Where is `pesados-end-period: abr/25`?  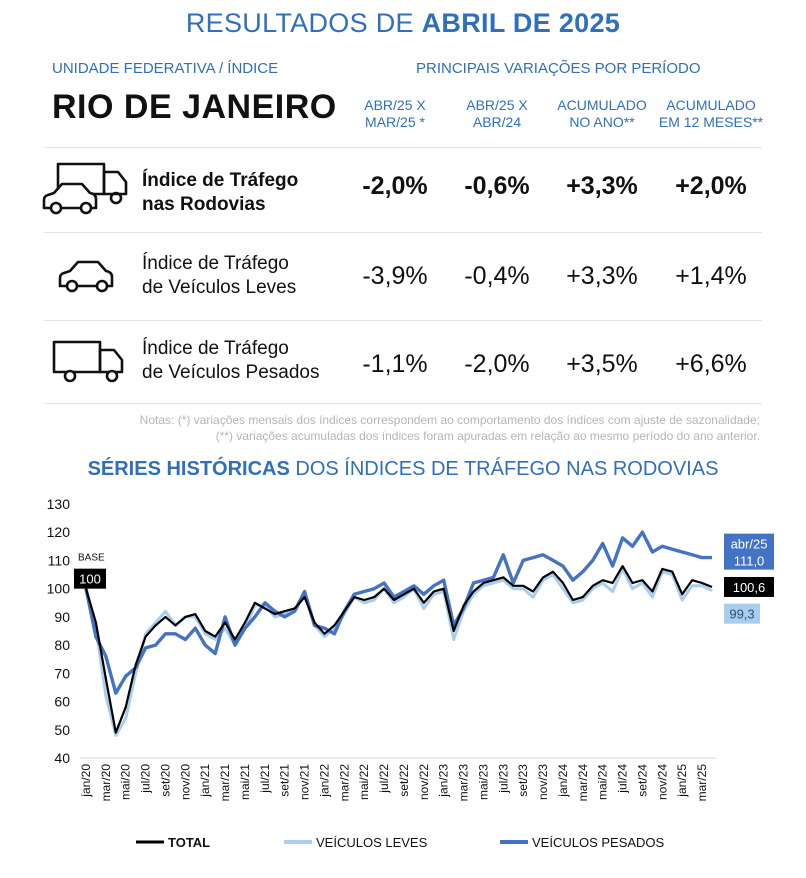
pesados-end-period: abr/25 is located at coordinates (749, 544).